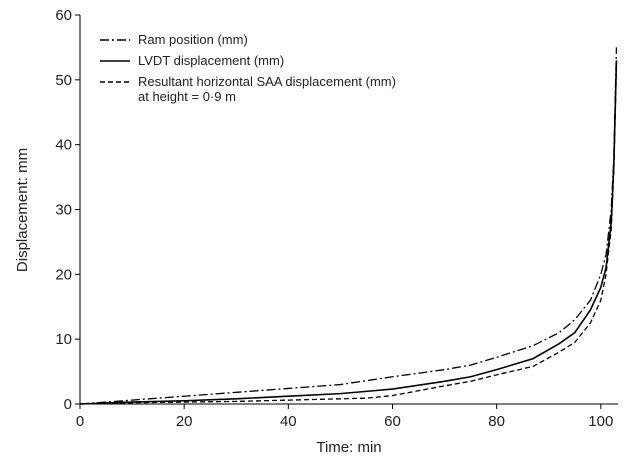 This screenshot has height=464, width=630. I want to click on y-tick-label: 10, so click(63, 339).